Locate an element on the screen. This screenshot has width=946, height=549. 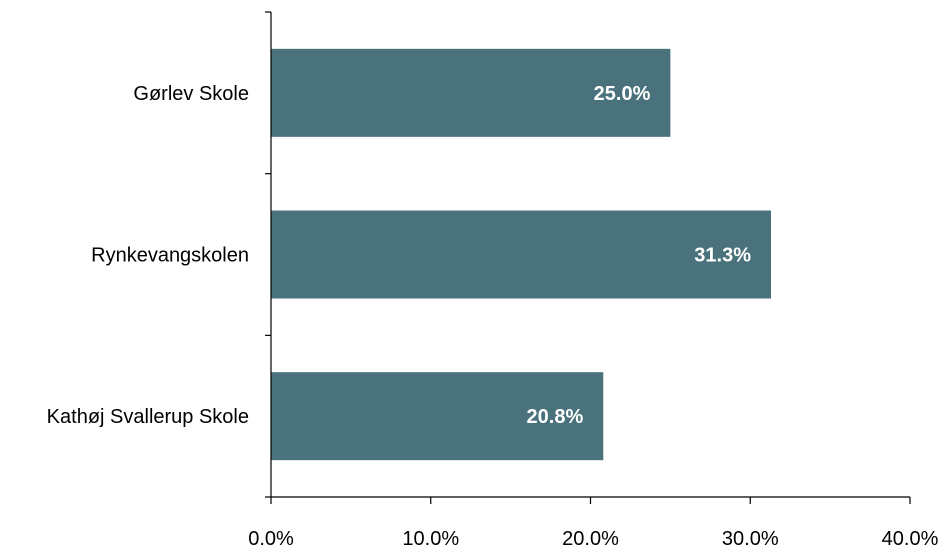
category-label: Rynkevangskolen is located at coordinates (170, 256).